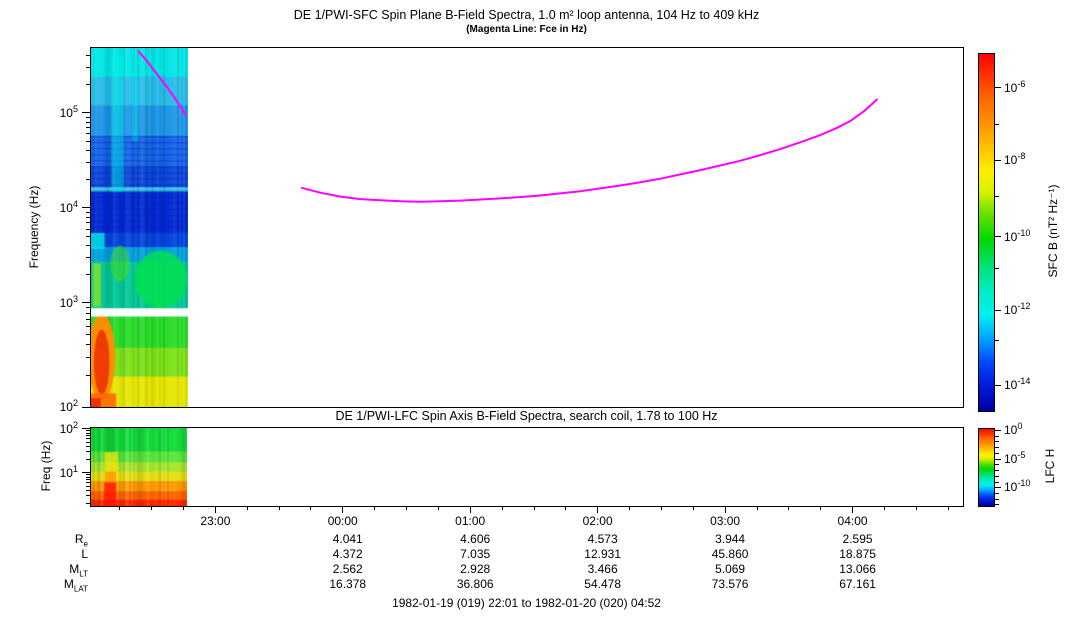 Image resolution: width=1083 pixels, height=620 pixels. I want to click on ephemeris-value: 73.576, so click(730, 584).